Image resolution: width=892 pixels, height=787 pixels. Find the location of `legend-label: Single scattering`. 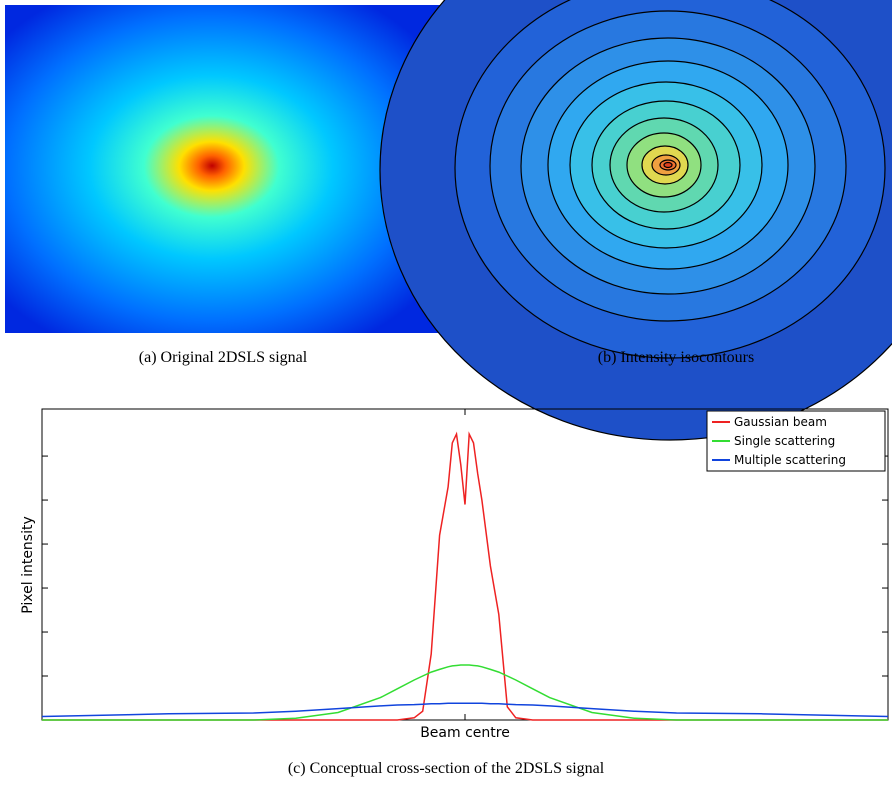

legend-label: Single scattering is located at coordinates (784, 441).